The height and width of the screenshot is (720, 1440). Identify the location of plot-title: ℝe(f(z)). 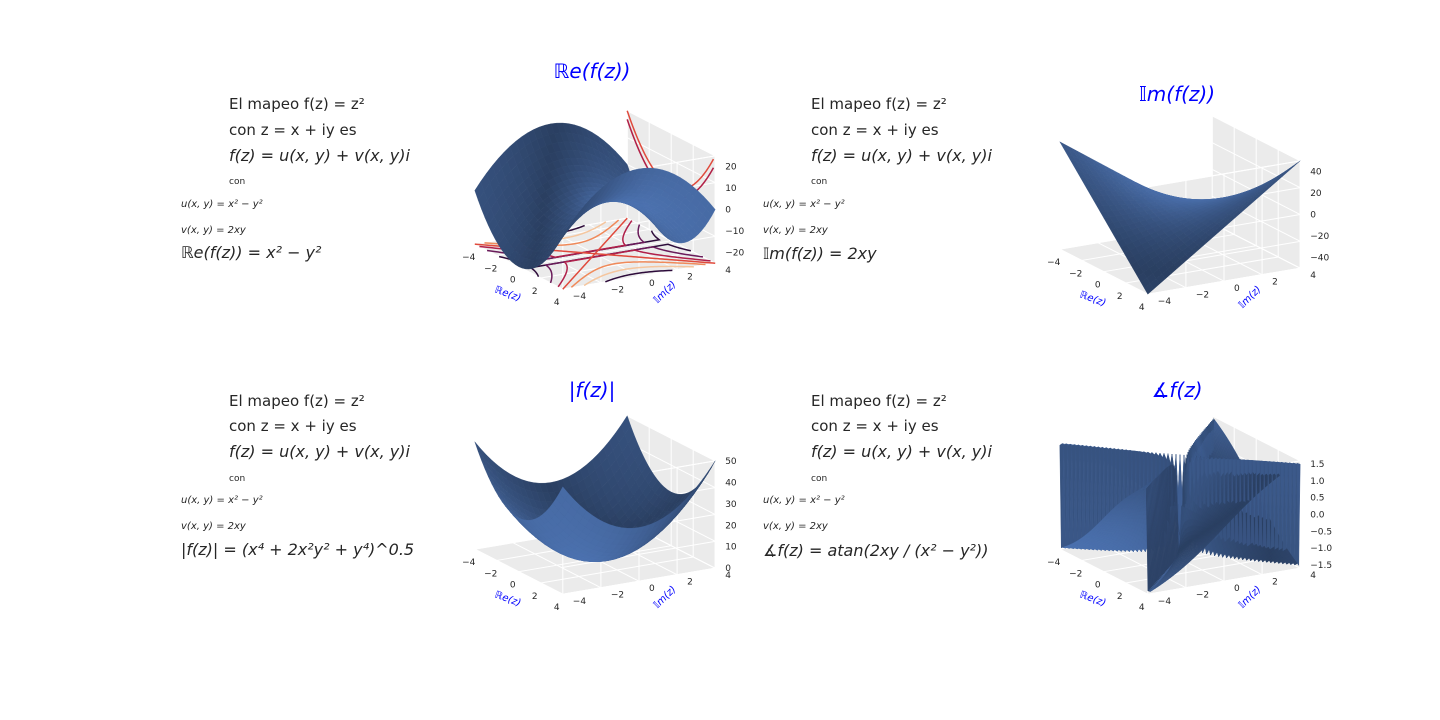
(592, 71).